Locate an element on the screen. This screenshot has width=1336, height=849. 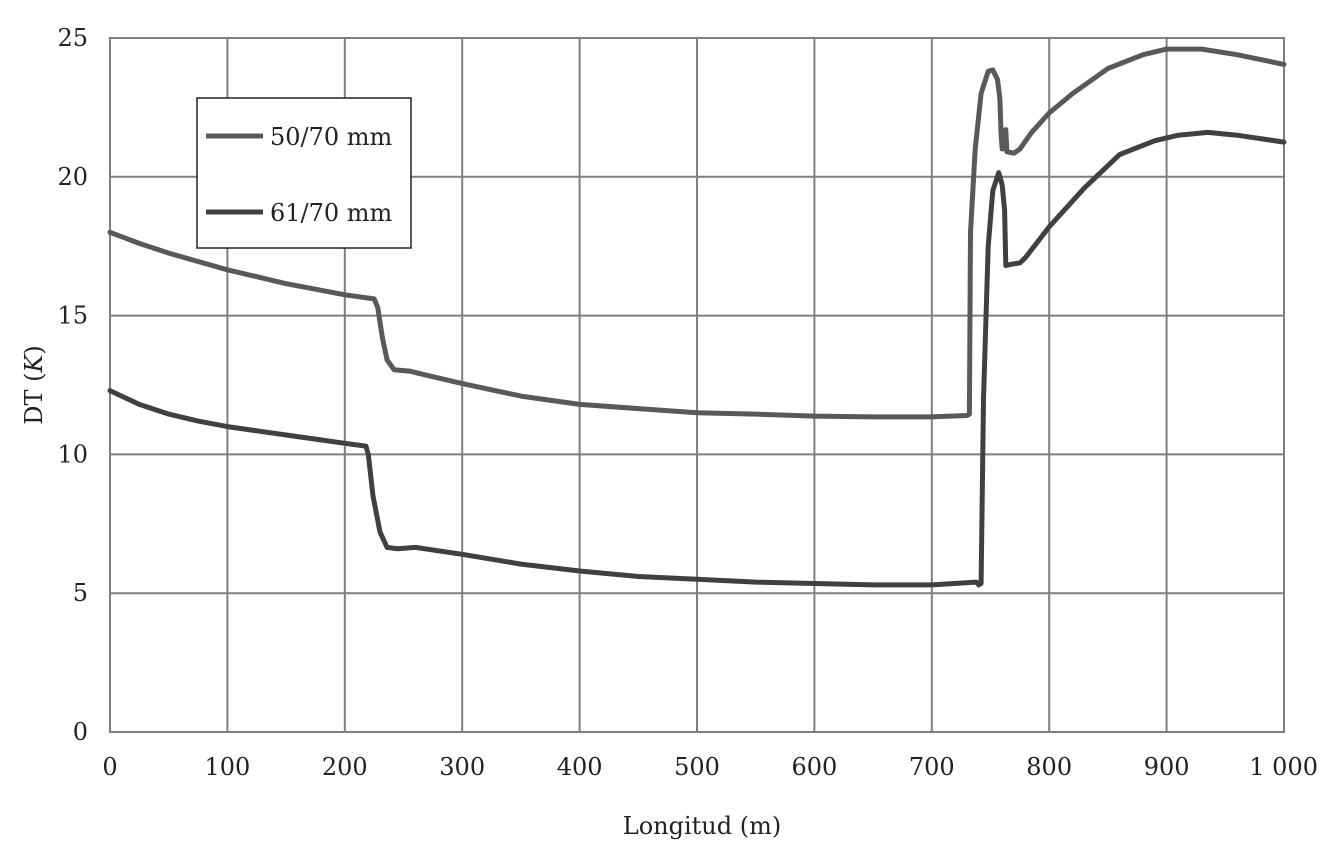
x-tick-label: 0 is located at coordinates (109, 767).